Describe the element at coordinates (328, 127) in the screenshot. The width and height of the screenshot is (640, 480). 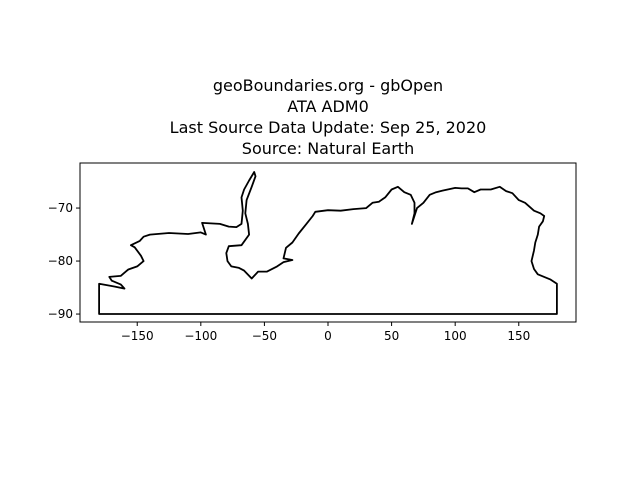
I see `title-line-3: Last Source Data Update: Sep 25, 2020` at that location.